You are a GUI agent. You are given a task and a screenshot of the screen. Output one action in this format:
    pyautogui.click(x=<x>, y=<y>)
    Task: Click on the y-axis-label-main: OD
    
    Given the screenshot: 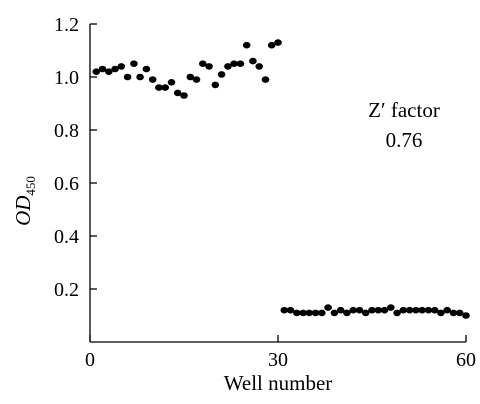 What is the action you would take?
    pyautogui.click(x=23, y=211)
    